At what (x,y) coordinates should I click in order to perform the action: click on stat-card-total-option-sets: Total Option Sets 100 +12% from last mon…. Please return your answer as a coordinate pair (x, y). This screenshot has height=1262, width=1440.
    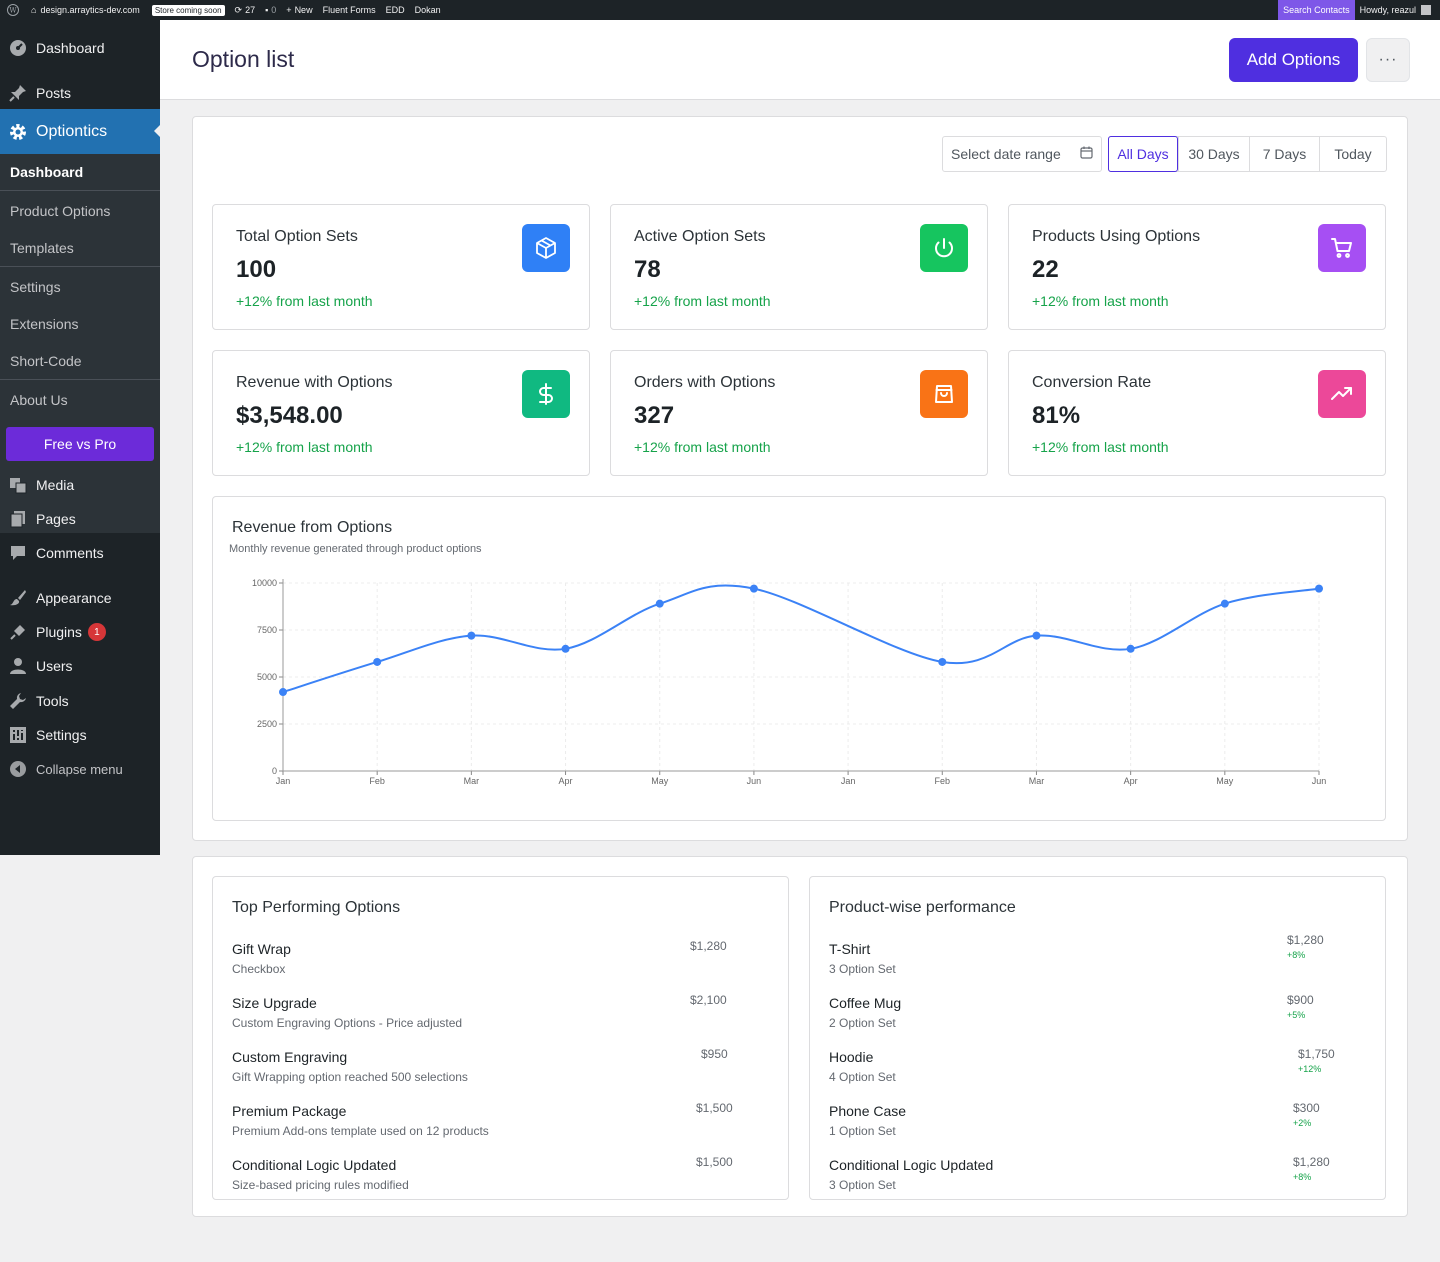
    Looking at the image, I should click on (401, 267).